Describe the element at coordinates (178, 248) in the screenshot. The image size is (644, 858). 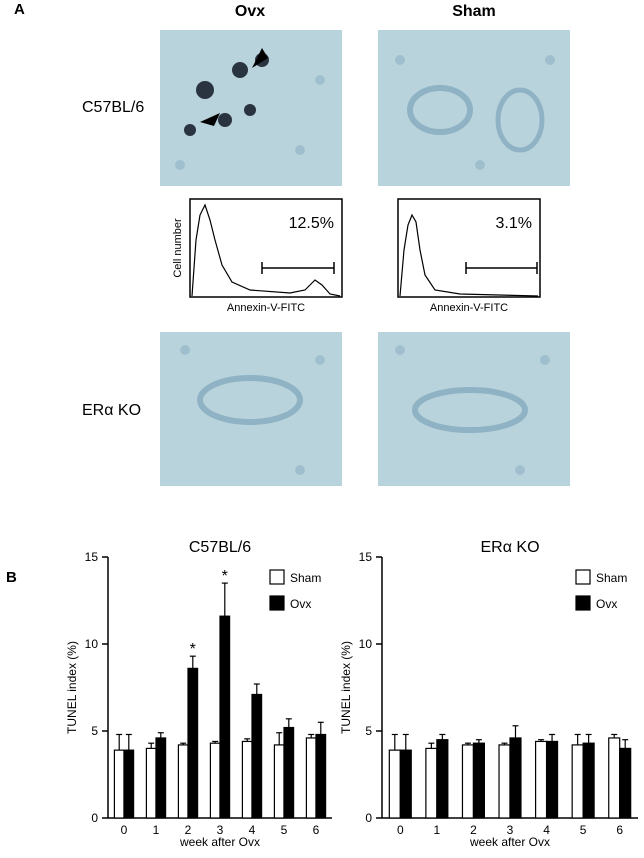
I see `axis-label: Cell number` at that location.